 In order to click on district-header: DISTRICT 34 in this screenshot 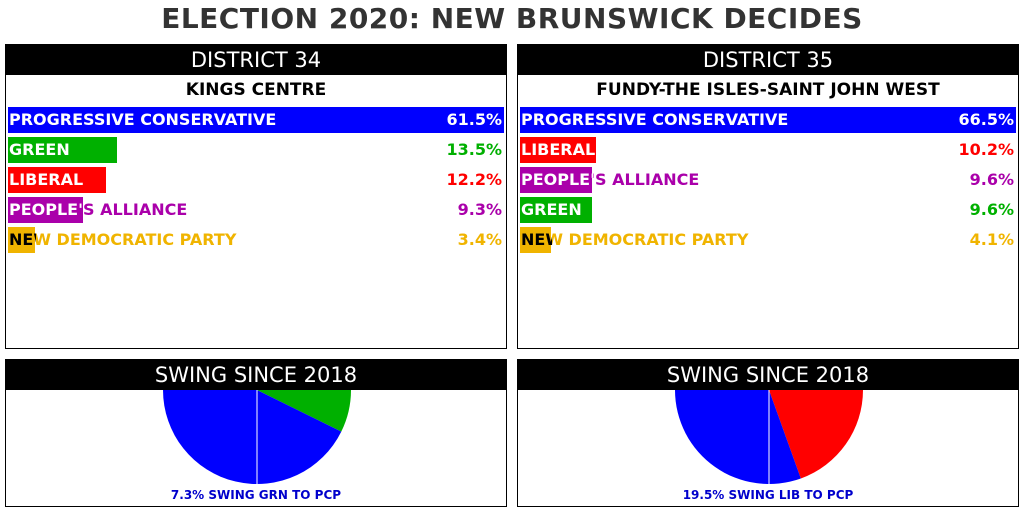, I will do `click(256, 60)`.